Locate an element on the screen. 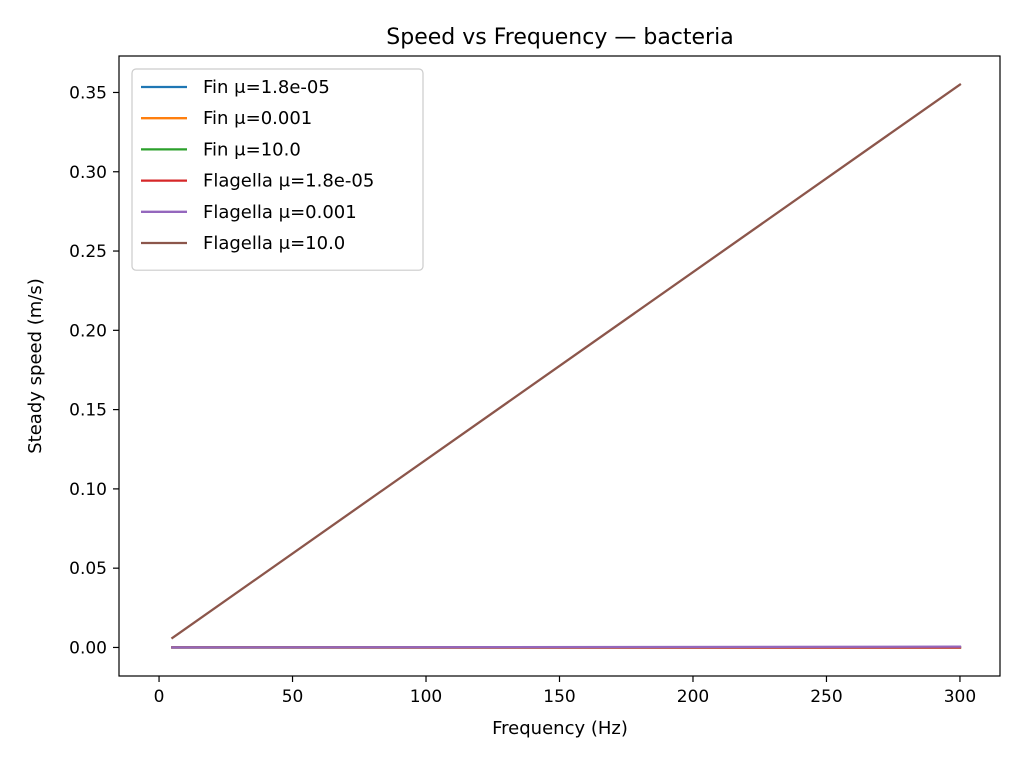 This screenshot has height=768, width=1024. y-tick-label: 0.30 is located at coordinates (88, 173).